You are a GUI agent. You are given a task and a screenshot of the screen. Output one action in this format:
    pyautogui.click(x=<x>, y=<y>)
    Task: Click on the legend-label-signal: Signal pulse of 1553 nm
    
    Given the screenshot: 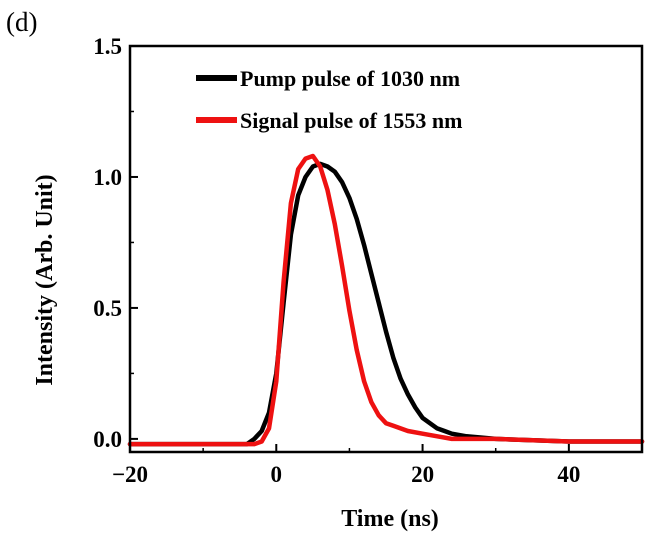 What is the action you would take?
    pyautogui.click(x=351, y=120)
    